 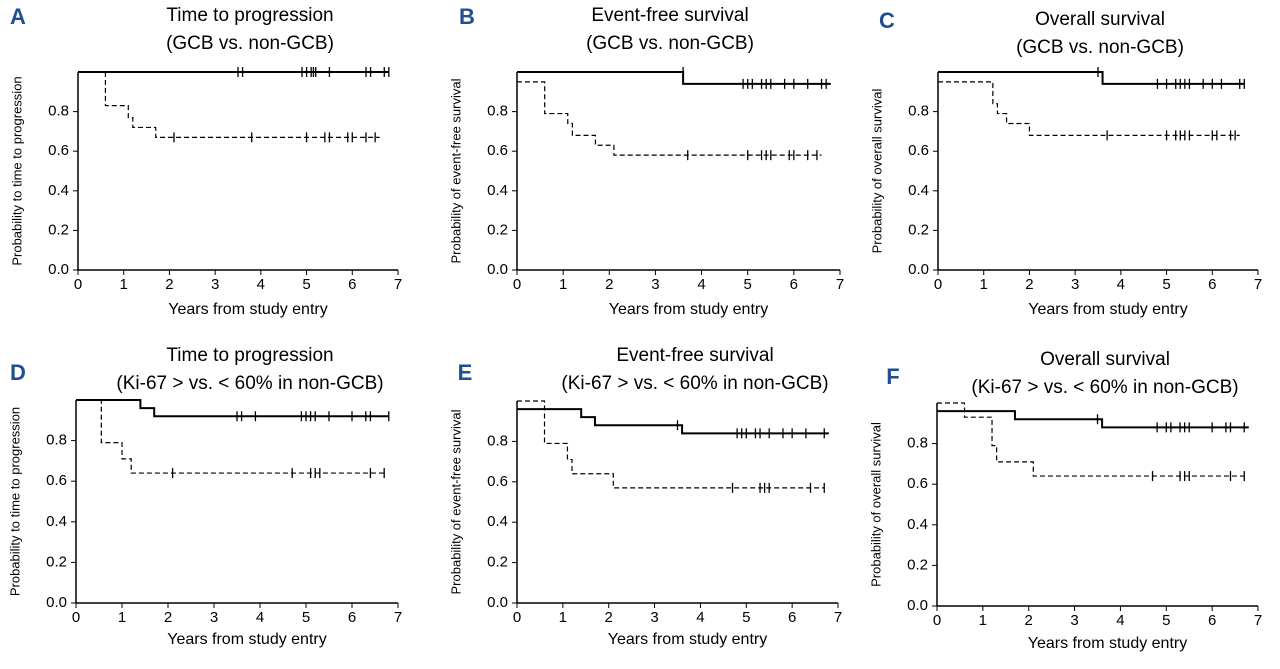 I want to click on y-axis-label: Probability of event-free survival, so click(x=455, y=170).